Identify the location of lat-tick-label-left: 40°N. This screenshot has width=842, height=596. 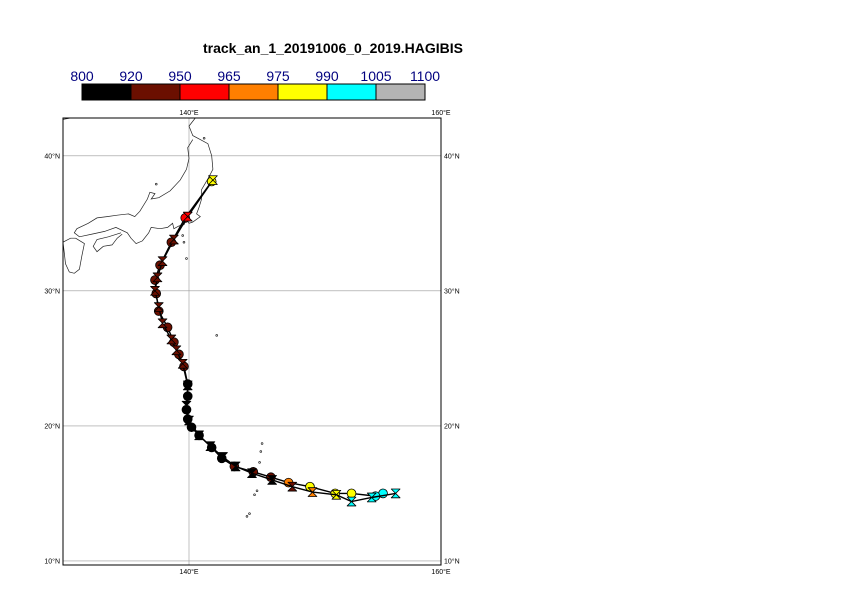
(52, 156).